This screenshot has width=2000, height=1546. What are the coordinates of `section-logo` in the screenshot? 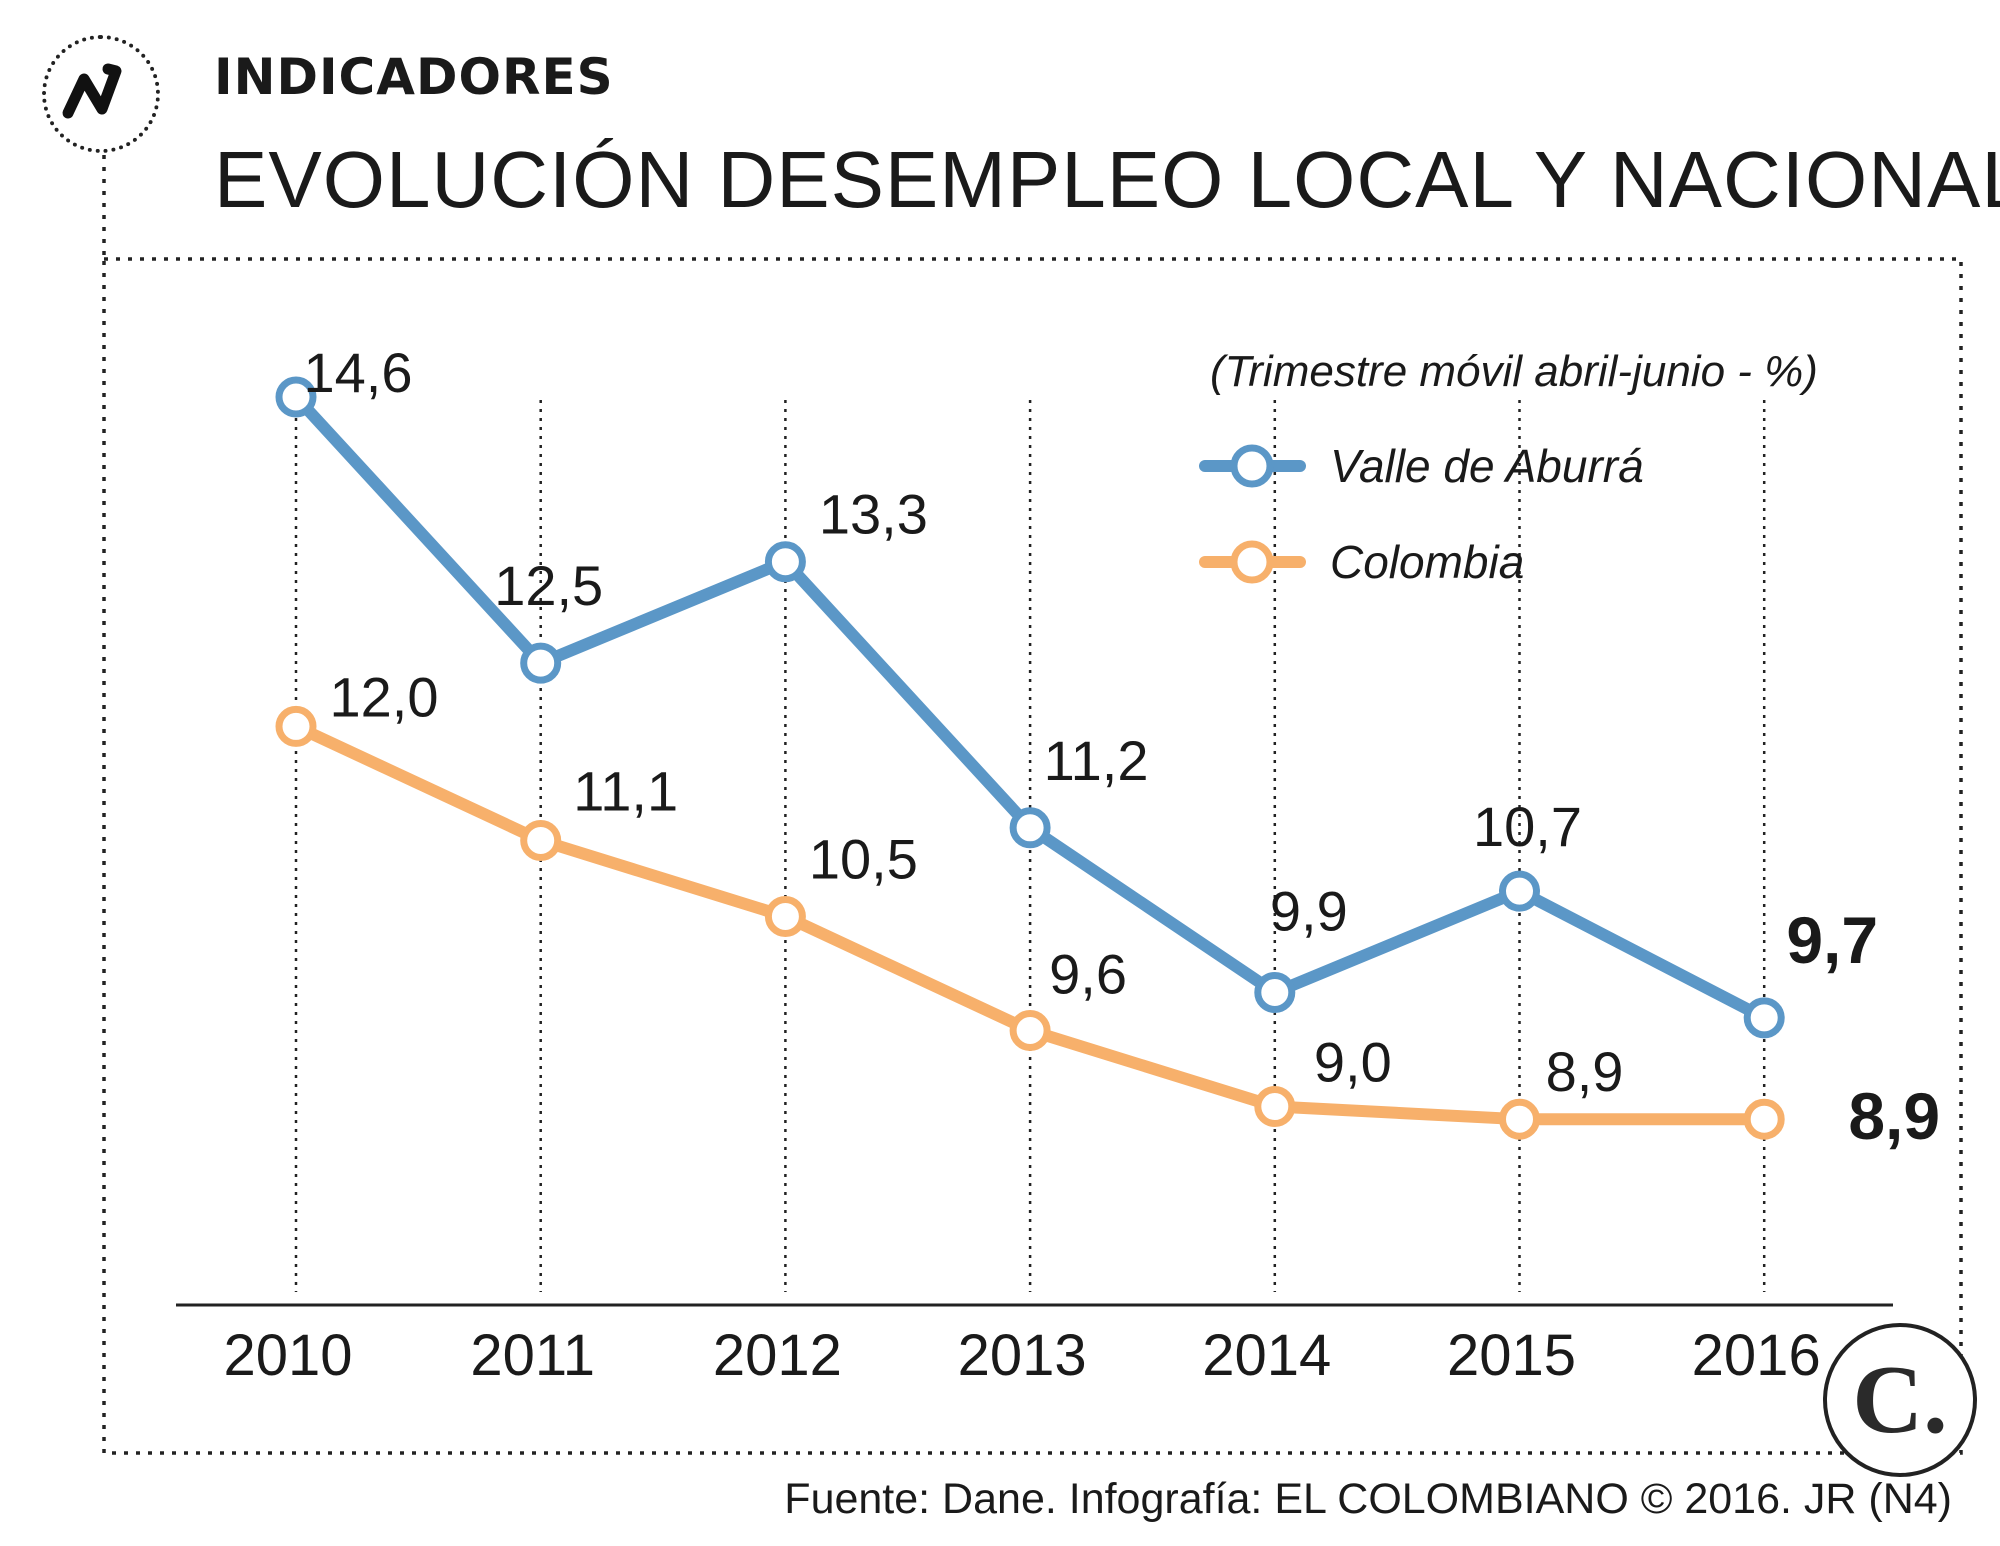 It's located at (101, 94).